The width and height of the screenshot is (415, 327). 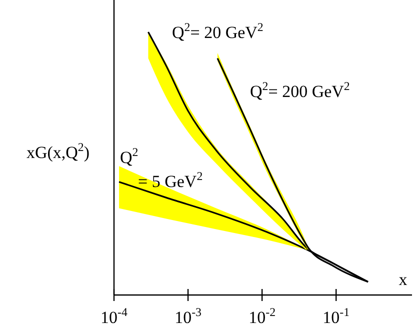 What do you see at coordinates (300, 90) in the screenshot?
I see `series-label: Q$^{2}$= 200 GeV$^{2}$` at bounding box center [300, 90].